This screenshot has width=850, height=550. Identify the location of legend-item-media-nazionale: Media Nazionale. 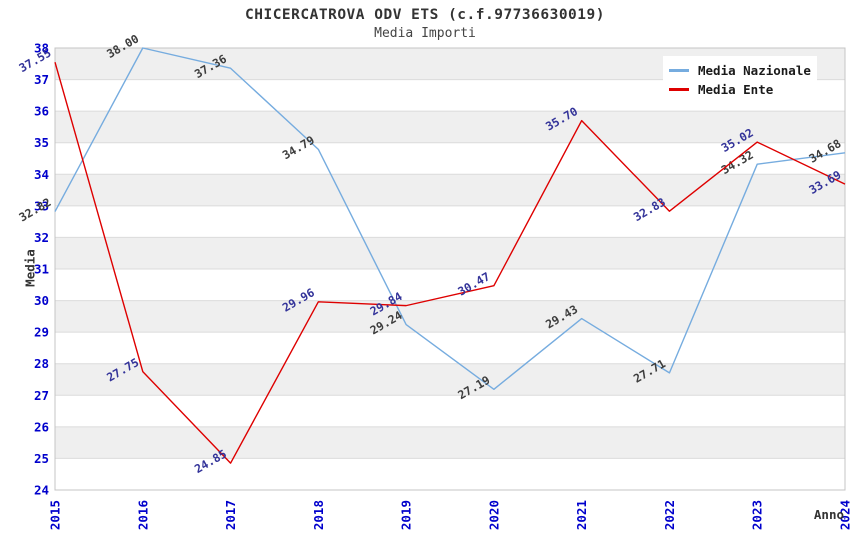
(740, 70).